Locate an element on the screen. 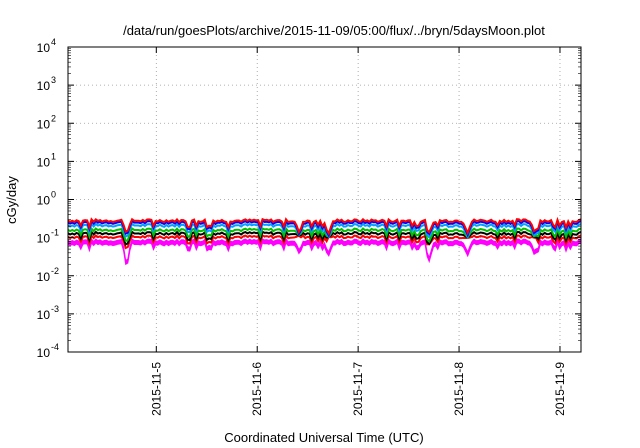  x-axis-label: Coordinated Universal Time (UTC) is located at coordinates (323, 437).